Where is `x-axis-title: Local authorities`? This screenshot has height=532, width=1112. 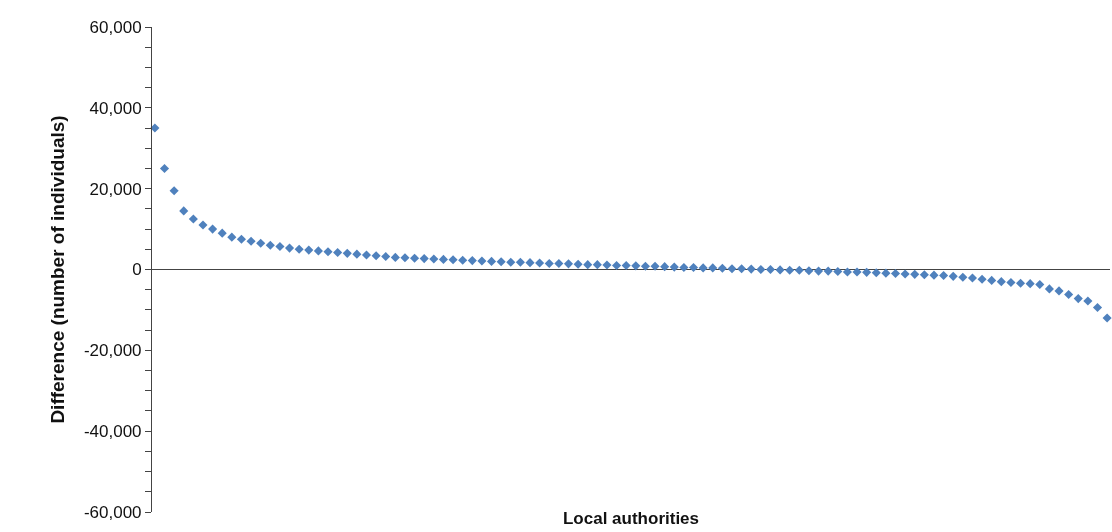
x-axis-title: Local authorities is located at coordinates (631, 519).